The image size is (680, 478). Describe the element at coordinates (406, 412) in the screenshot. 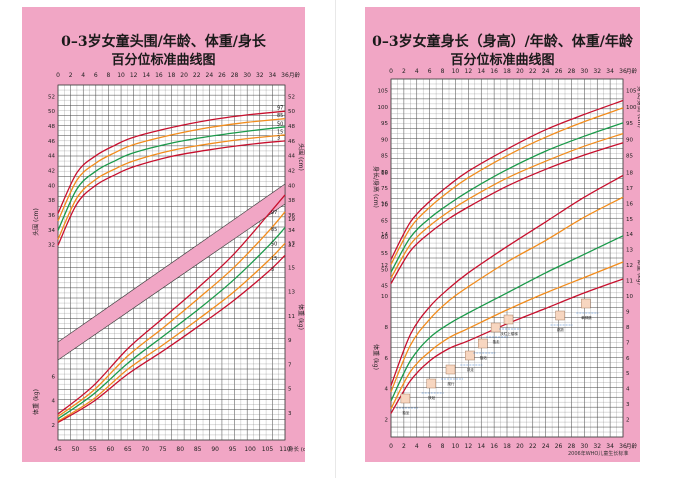

I see `milestone-label: 独坐` at that location.